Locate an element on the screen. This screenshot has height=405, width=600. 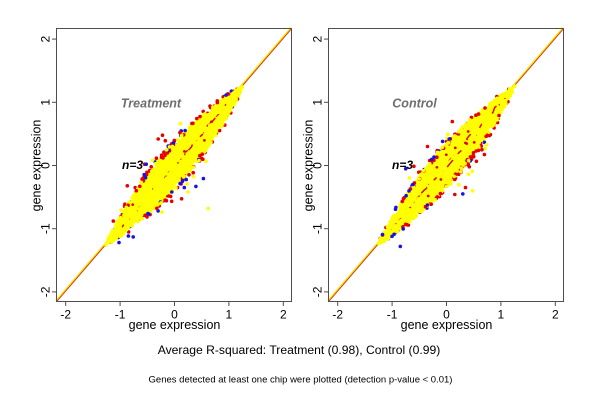
svg-text: Treatment is located at coordinates (151, 104).